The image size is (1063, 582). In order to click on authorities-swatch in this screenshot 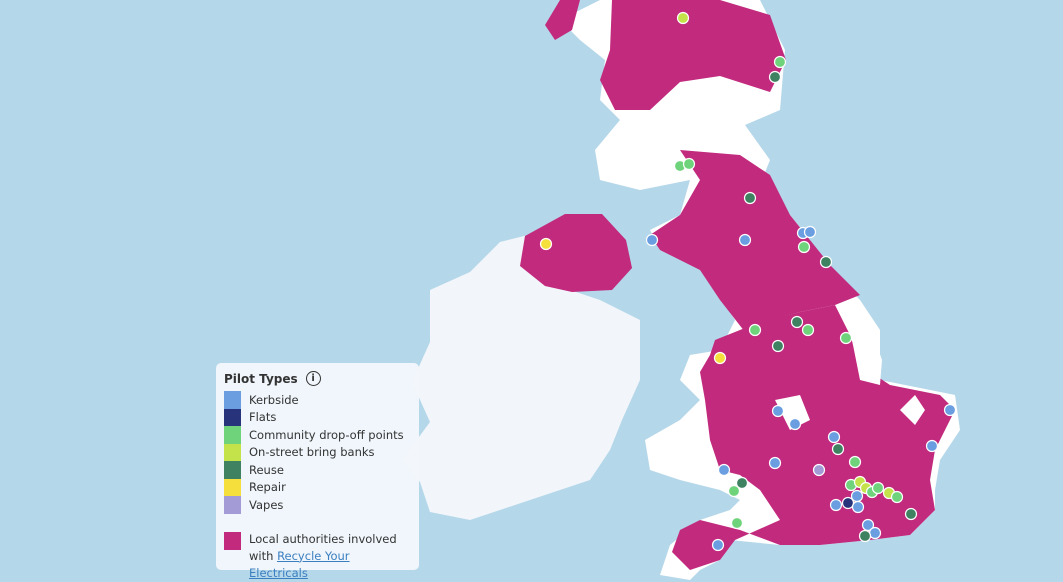, I will do `click(232, 540)`.